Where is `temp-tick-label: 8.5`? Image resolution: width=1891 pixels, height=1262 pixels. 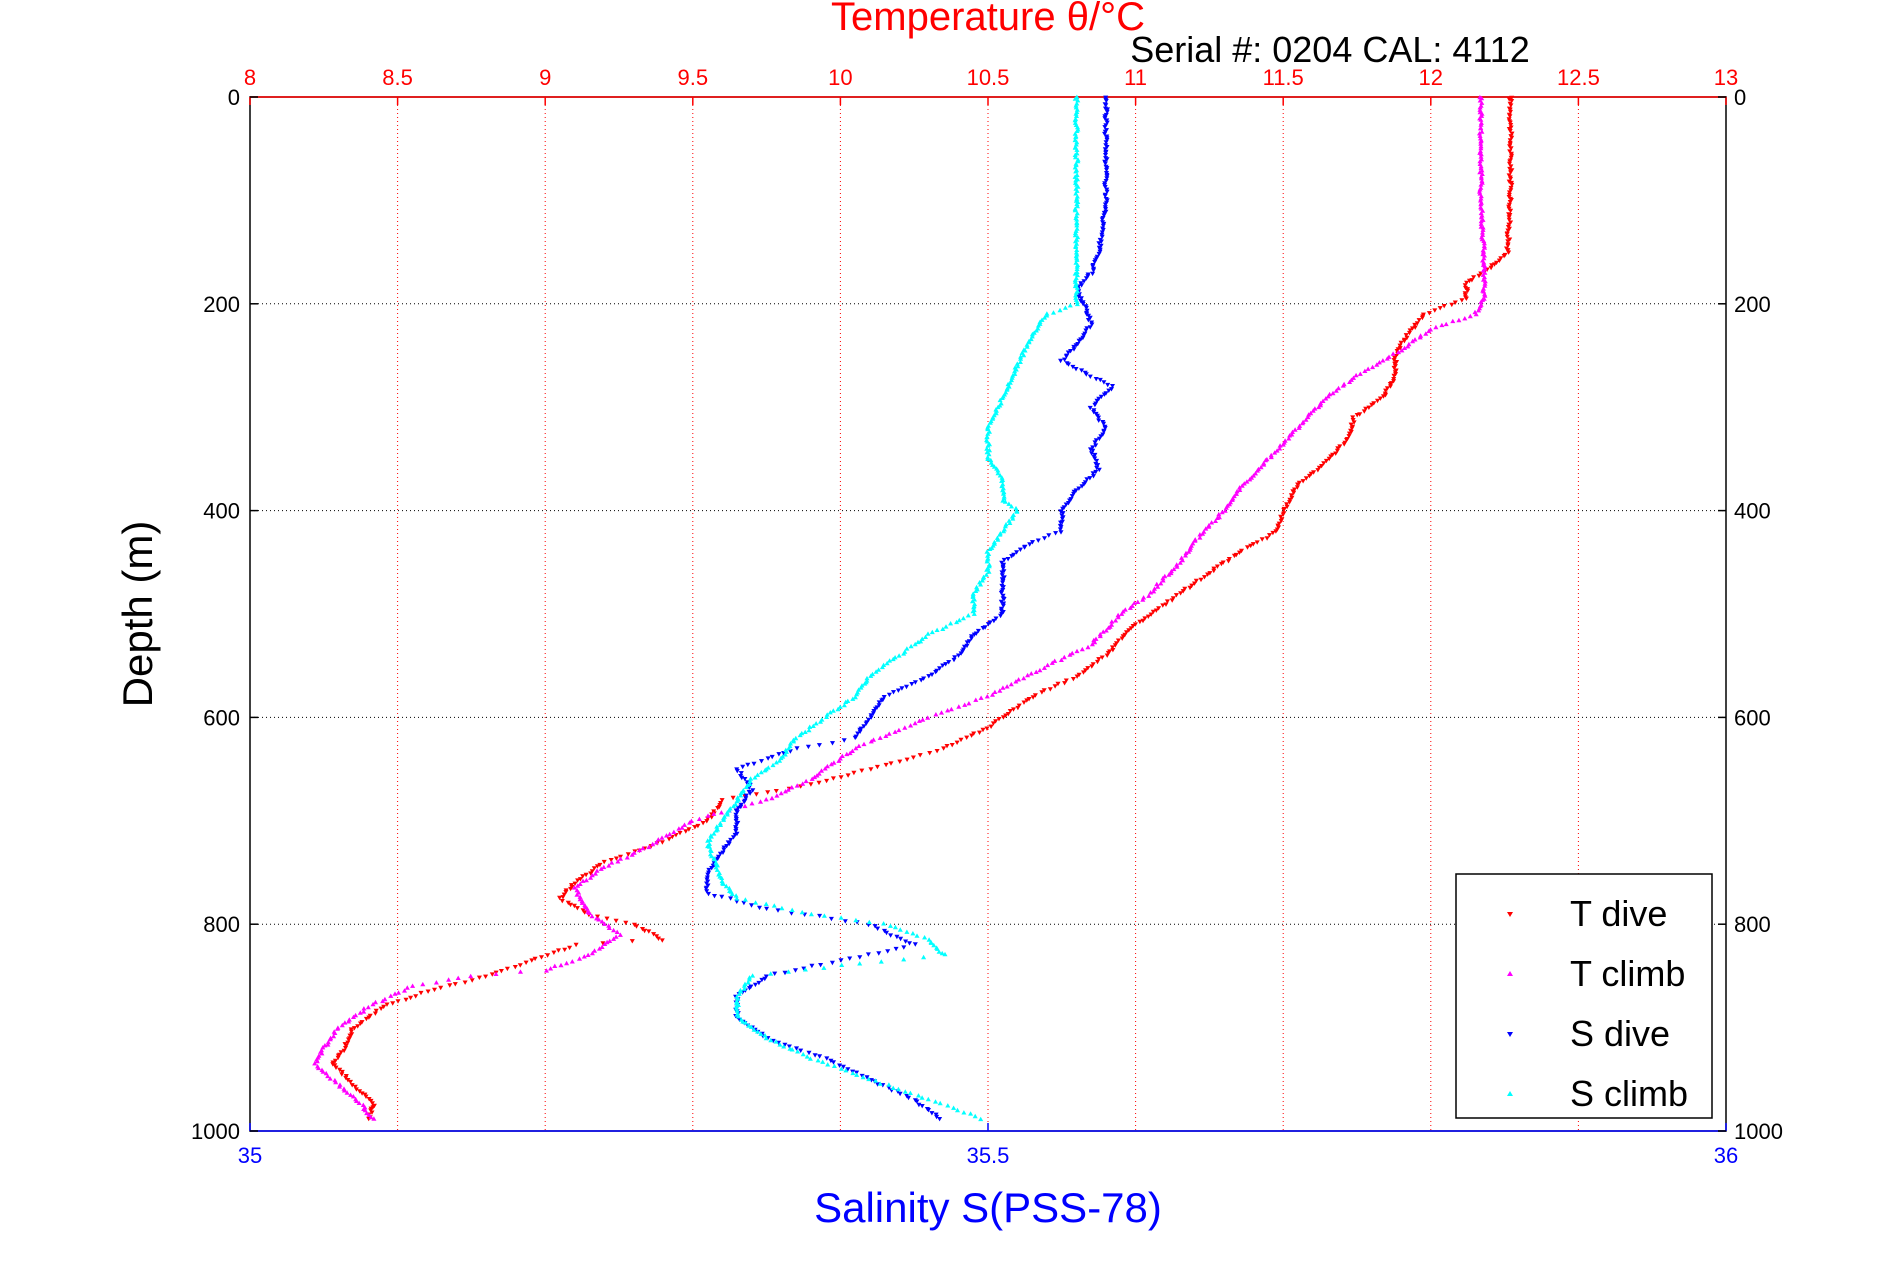
temp-tick-label: 8.5 is located at coordinates (397, 77).